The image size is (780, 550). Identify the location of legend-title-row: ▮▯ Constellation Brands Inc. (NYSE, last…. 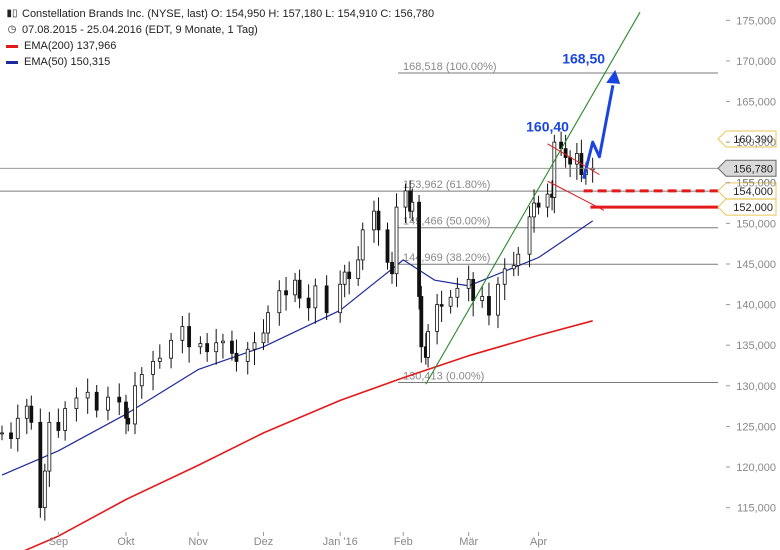
(220, 14).